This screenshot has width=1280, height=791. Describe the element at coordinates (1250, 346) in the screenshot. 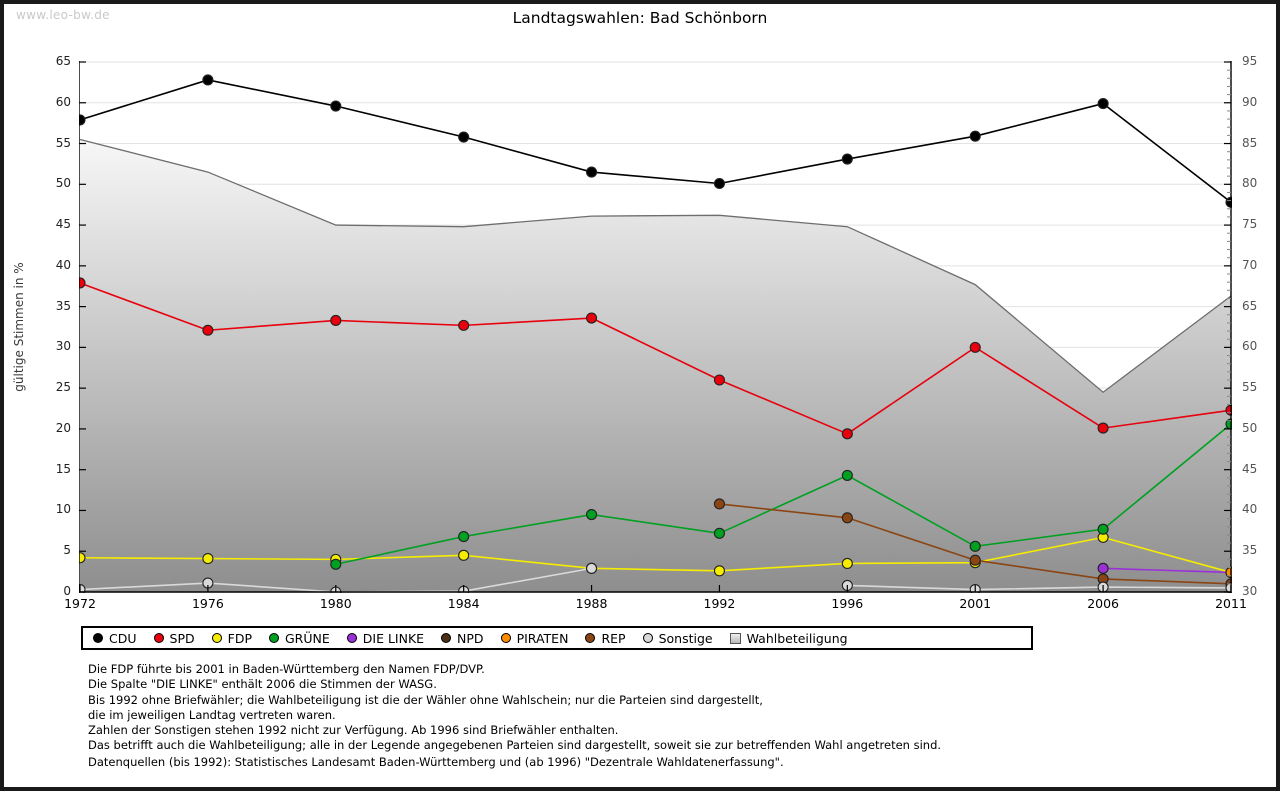

I see `y-axis-right-tick: 60` at that location.